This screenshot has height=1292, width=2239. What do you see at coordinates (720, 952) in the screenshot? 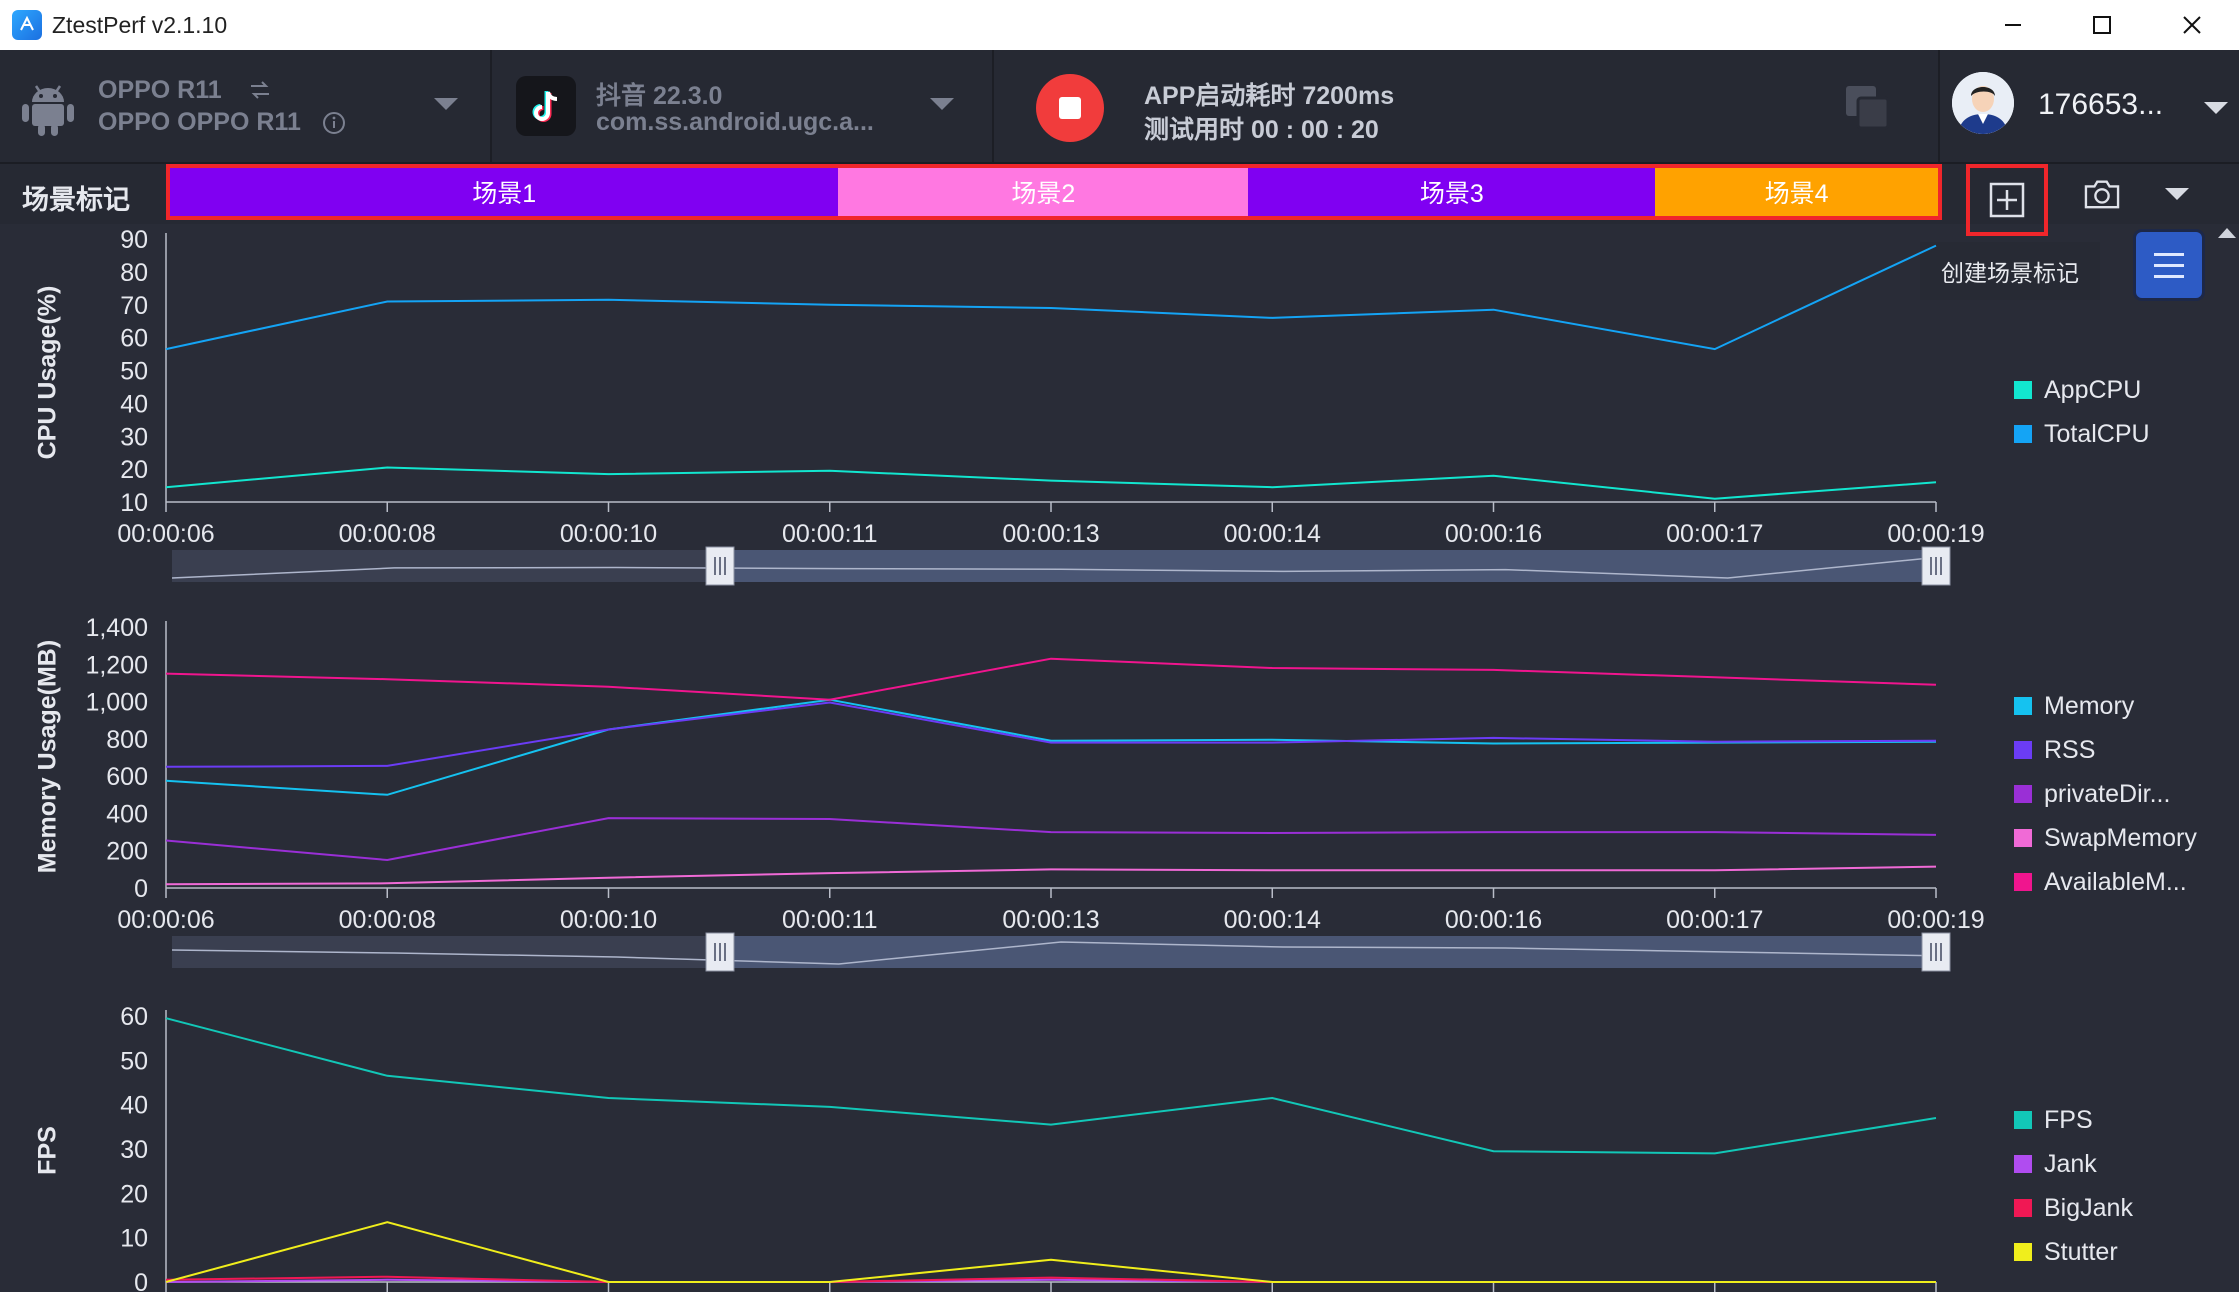
I see `memory-zoom-start-handle` at bounding box center [720, 952].